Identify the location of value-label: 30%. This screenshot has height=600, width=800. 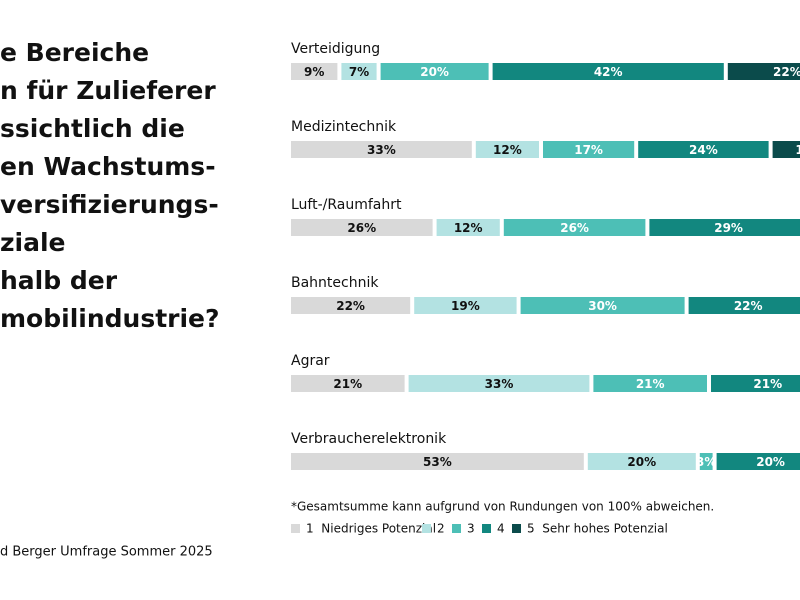
(602, 306).